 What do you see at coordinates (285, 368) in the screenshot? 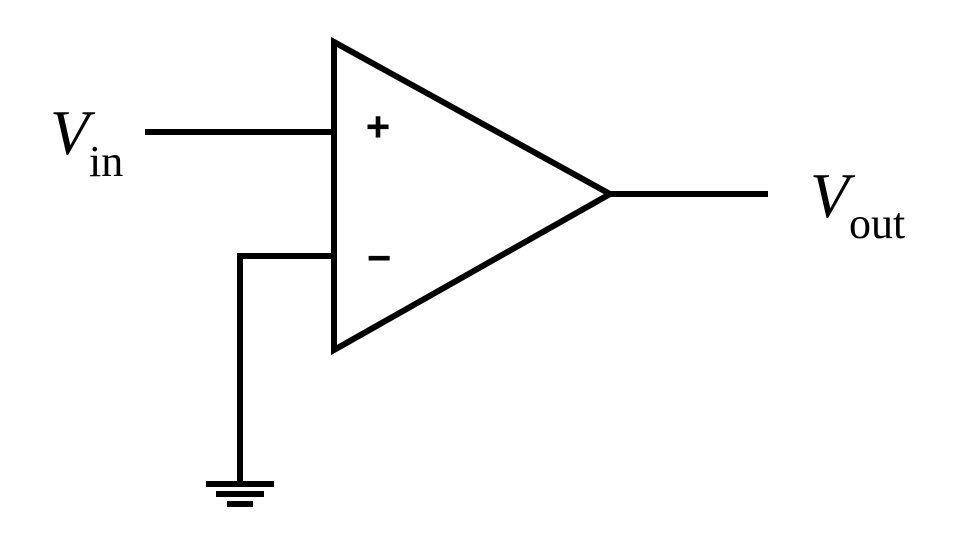
I see `ground-wire` at bounding box center [285, 368].